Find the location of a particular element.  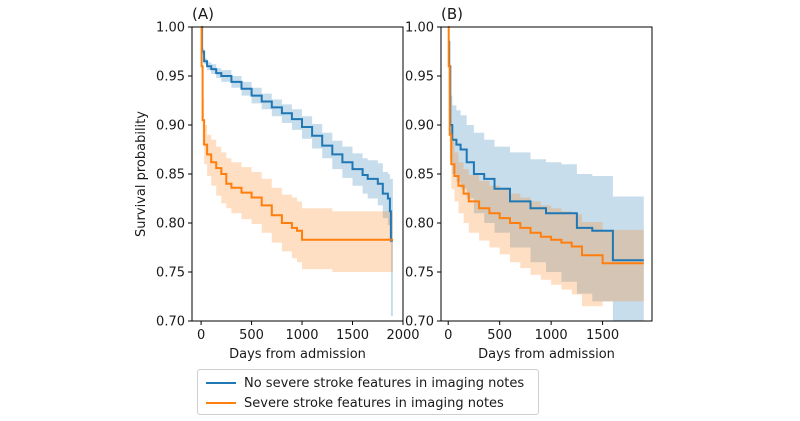

x-axis-label-a: Days from admission is located at coordinates (297, 354).